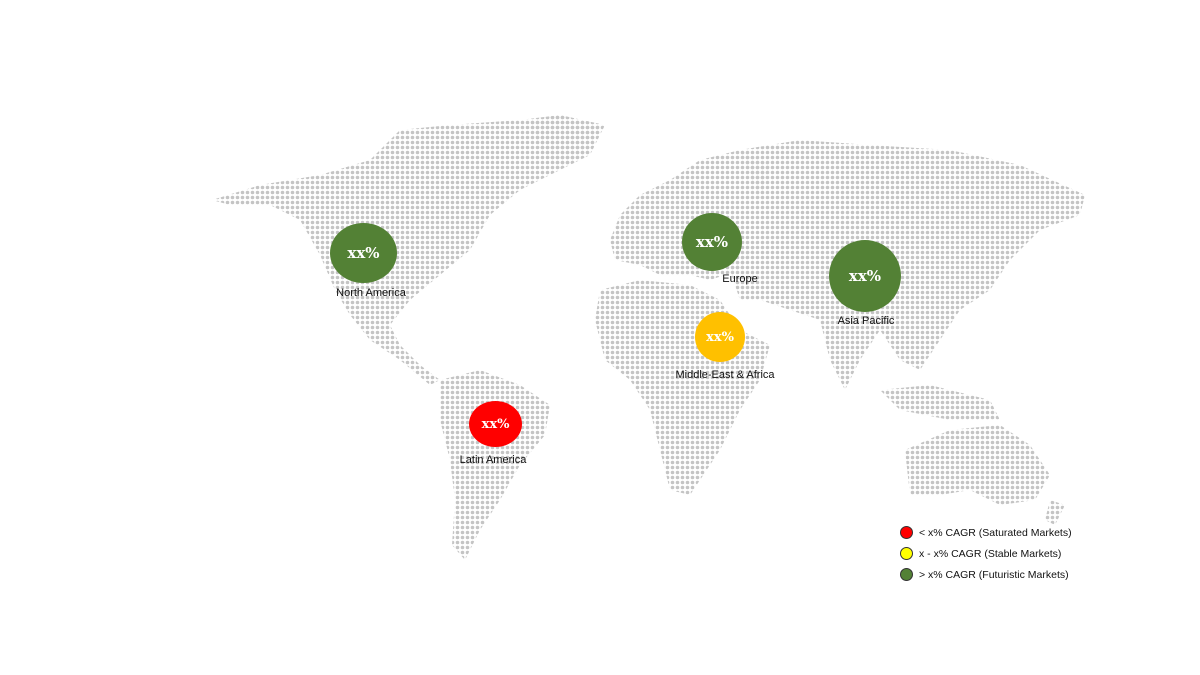 Image resolution: width=1200 pixels, height=675 pixels. Describe the element at coordinates (940, 402) in the screenshot. I see `indonesia-shape` at that location.